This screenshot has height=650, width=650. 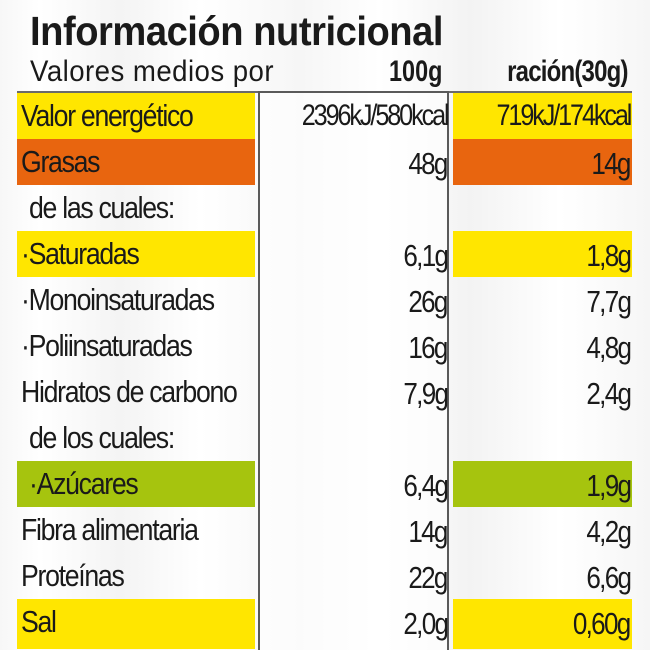 What do you see at coordinates (609, 531) in the screenshot?
I see `value-per-portion: 4,2g` at bounding box center [609, 531].